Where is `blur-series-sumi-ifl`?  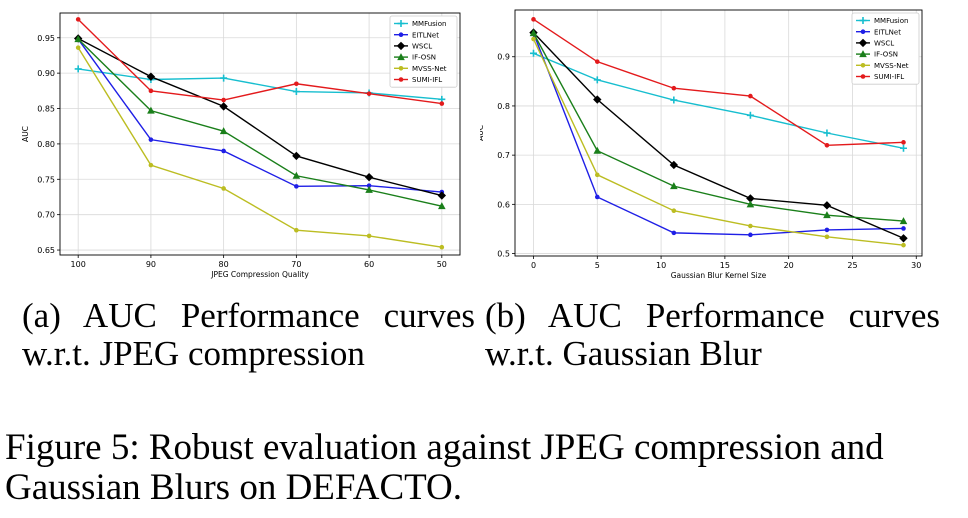
blur-series-sumi-ifl is located at coordinates (718, 82).